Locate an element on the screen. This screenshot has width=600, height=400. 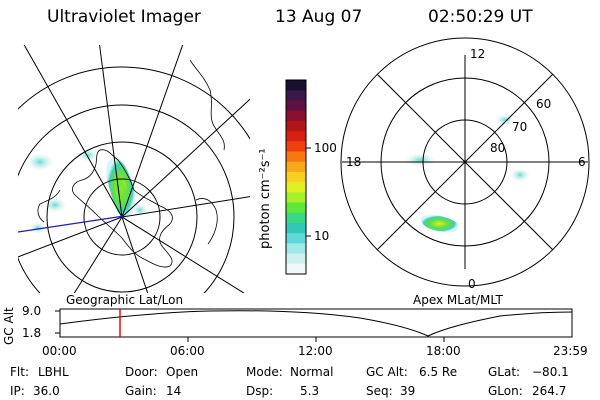
colorbar is located at coordinates (296, 177).